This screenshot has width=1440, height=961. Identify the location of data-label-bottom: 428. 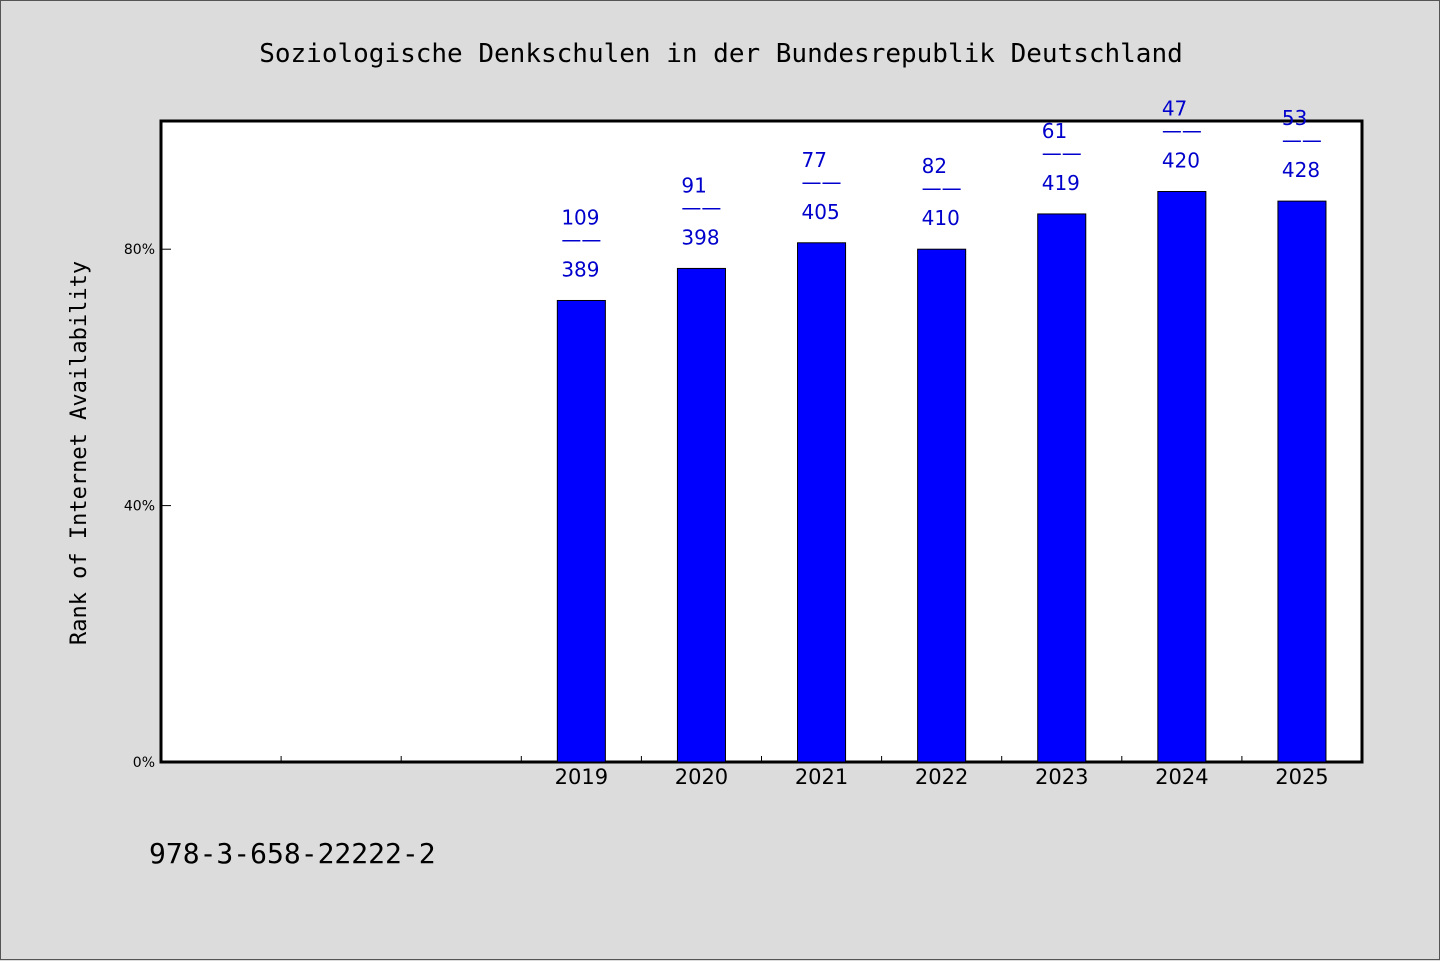
(1301, 170).